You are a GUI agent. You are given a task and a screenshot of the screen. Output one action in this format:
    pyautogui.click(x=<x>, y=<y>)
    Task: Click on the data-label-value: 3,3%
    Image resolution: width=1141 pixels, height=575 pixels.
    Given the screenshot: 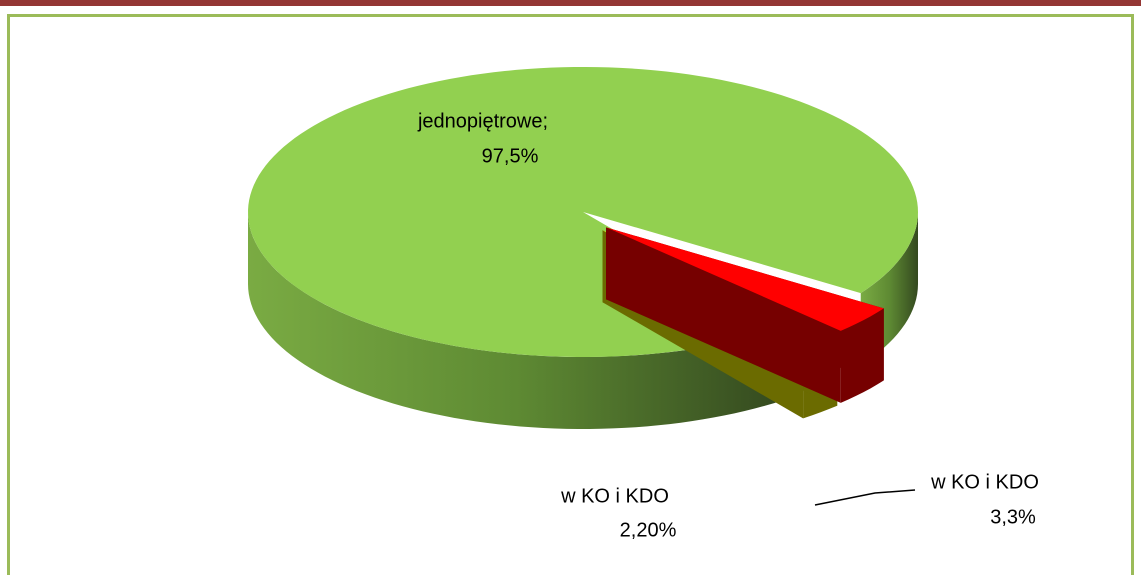 What is the action you would take?
    pyautogui.click(x=1013, y=517)
    